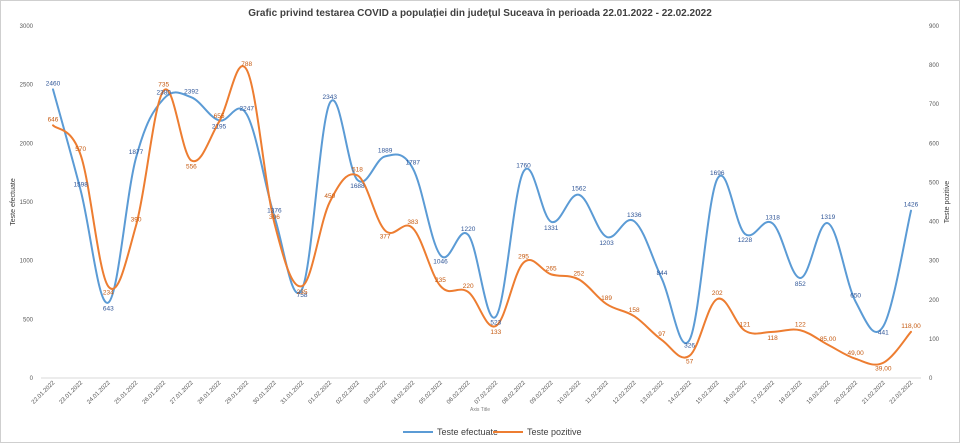 This screenshot has width=960, height=443. I want to click on data-label-teste-pozitive: 122, so click(800, 324).